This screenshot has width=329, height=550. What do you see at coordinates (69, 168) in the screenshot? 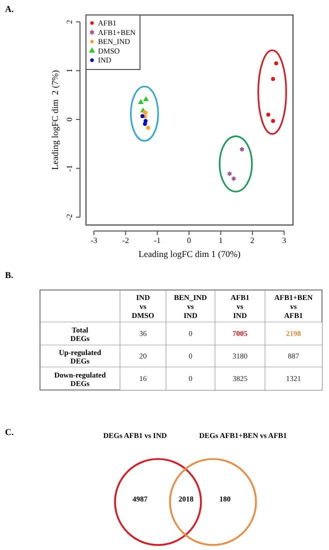
I see `y-tick-label: -1` at bounding box center [69, 168].